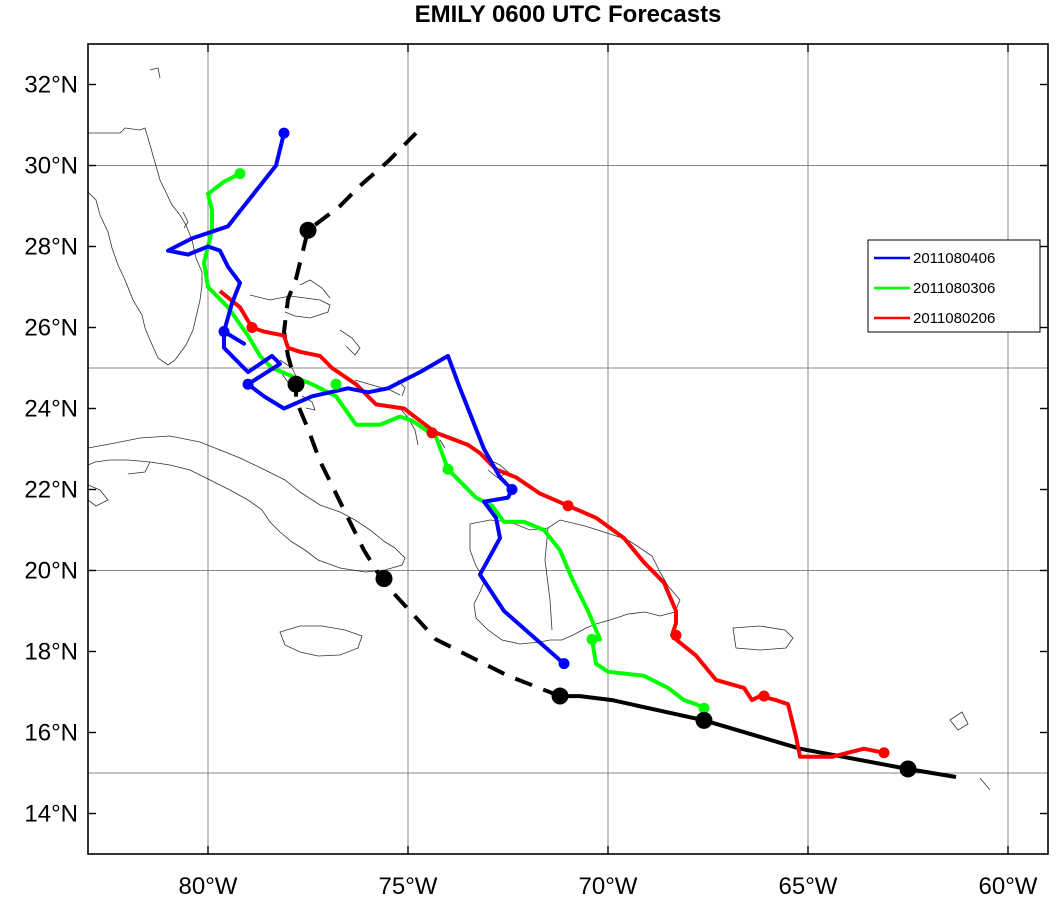 The width and height of the screenshot is (1061, 900). I want to click on x-tick-label: 65°W, so click(808, 886).